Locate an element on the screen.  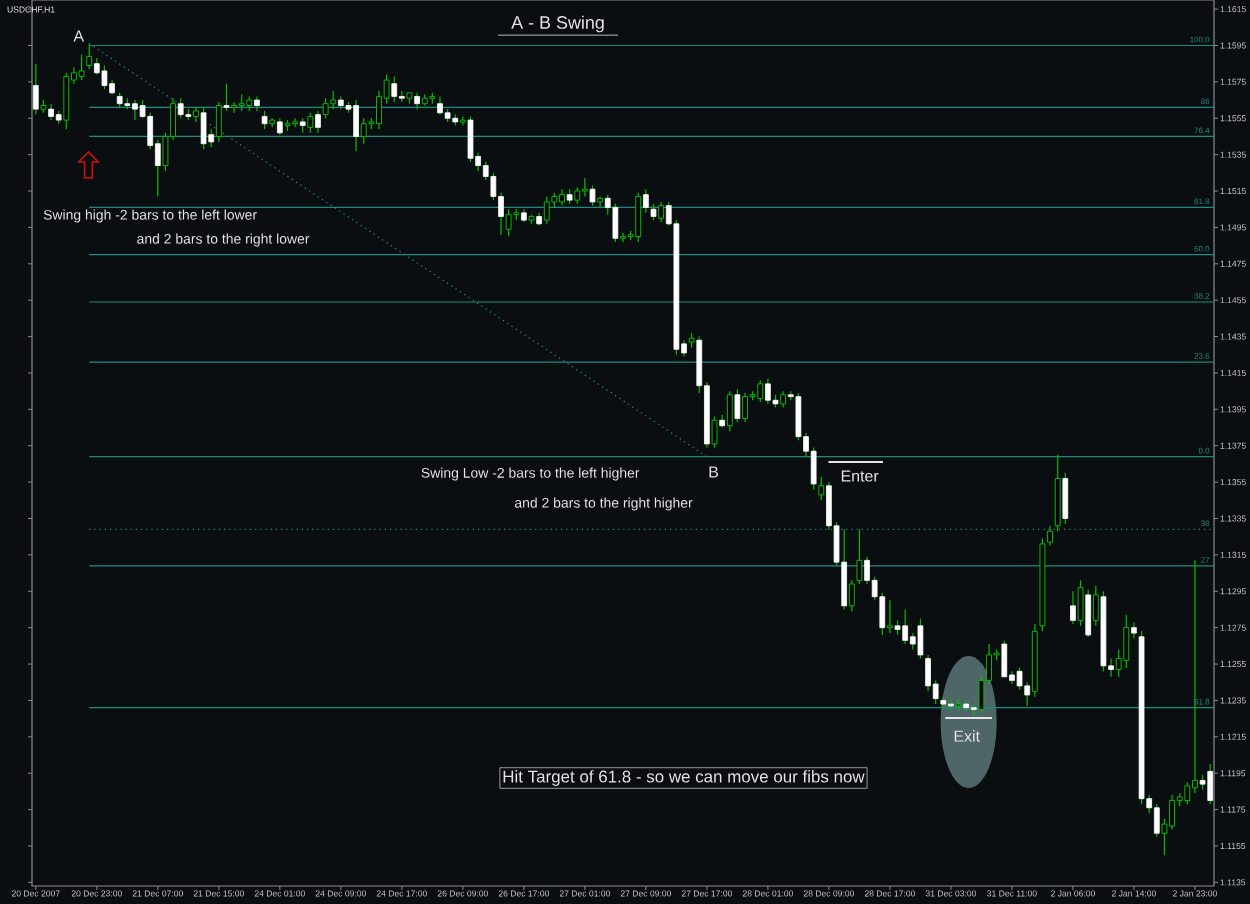
text: A - B Swing is located at coordinates (557, 24).